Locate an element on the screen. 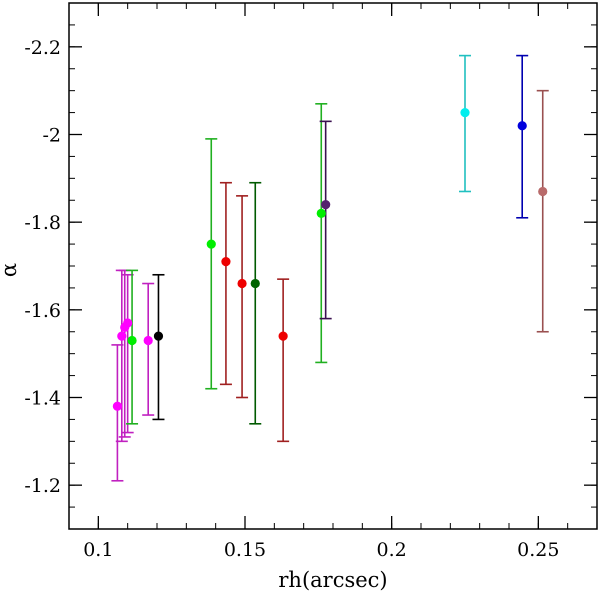 The height and width of the screenshot is (596, 600). y-axis-label: α is located at coordinates (10, 270).